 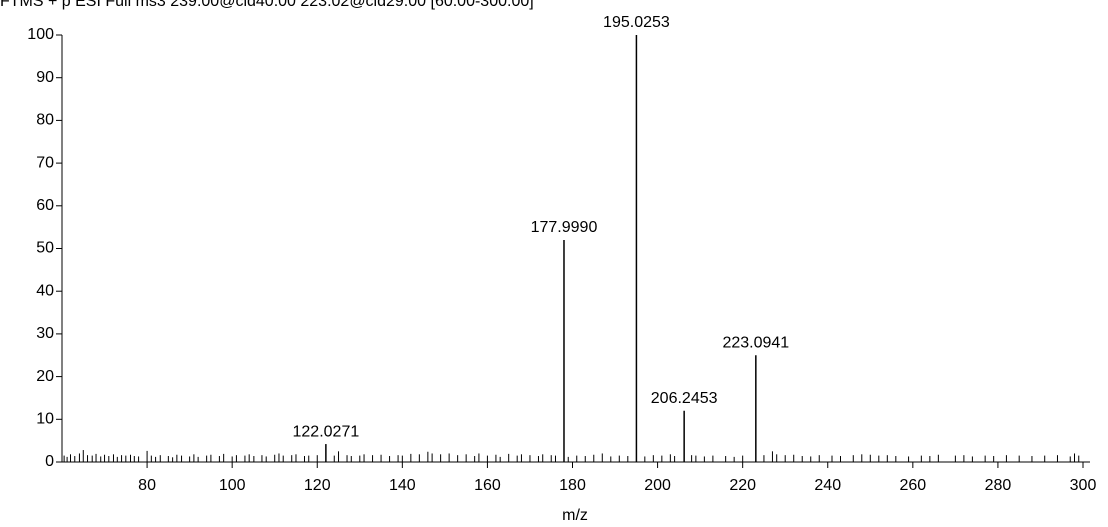 I want to click on x-tick-label: 120, so click(x=317, y=485).